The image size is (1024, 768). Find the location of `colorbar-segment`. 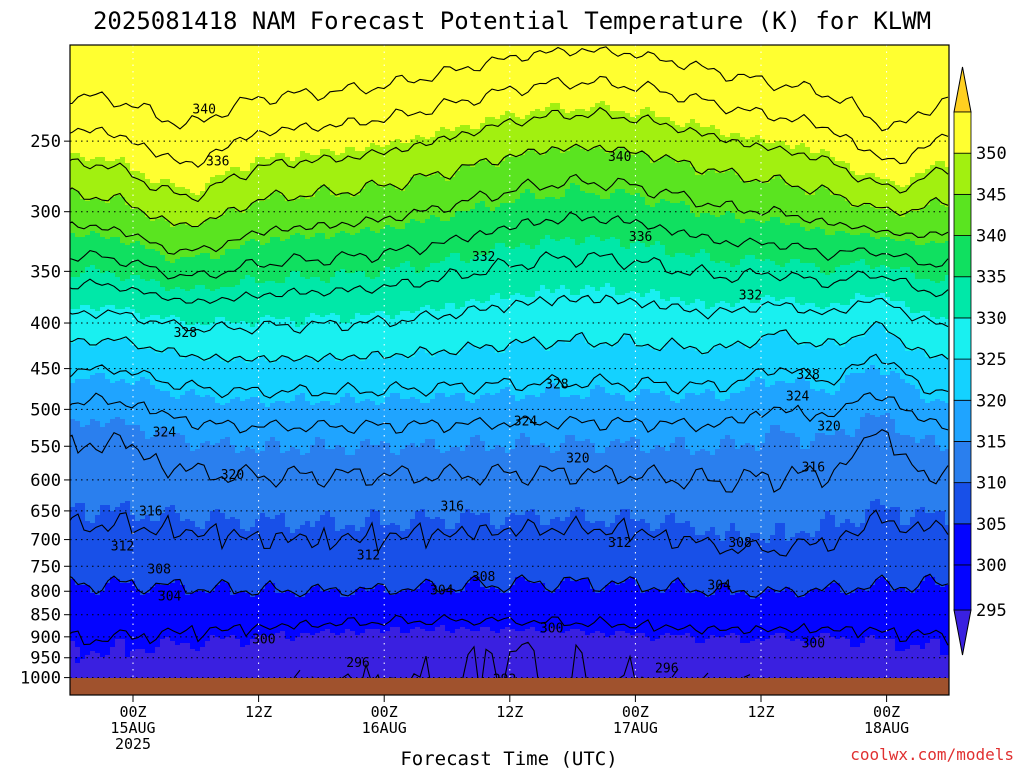

colorbar-segment is located at coordinates (962, 462).